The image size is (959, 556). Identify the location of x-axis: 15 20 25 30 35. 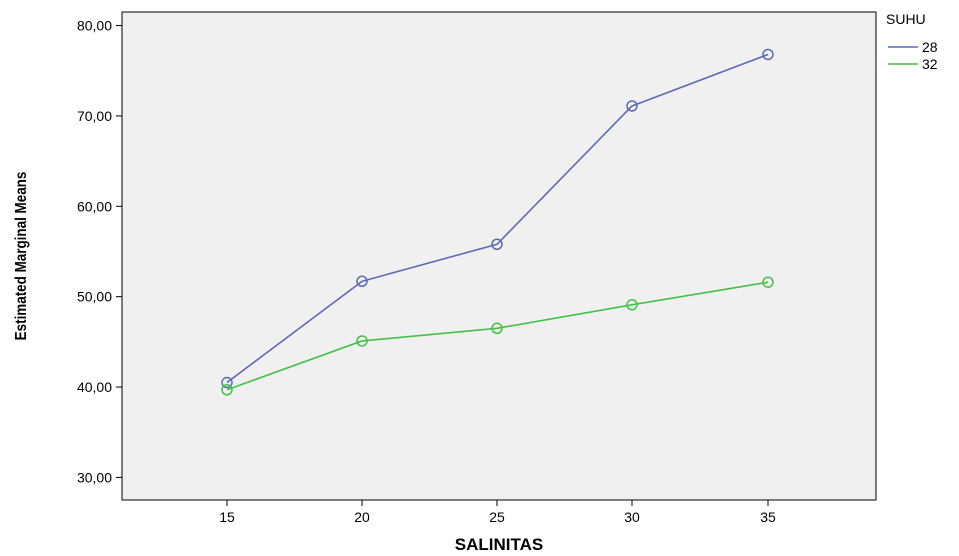
(497, 512).